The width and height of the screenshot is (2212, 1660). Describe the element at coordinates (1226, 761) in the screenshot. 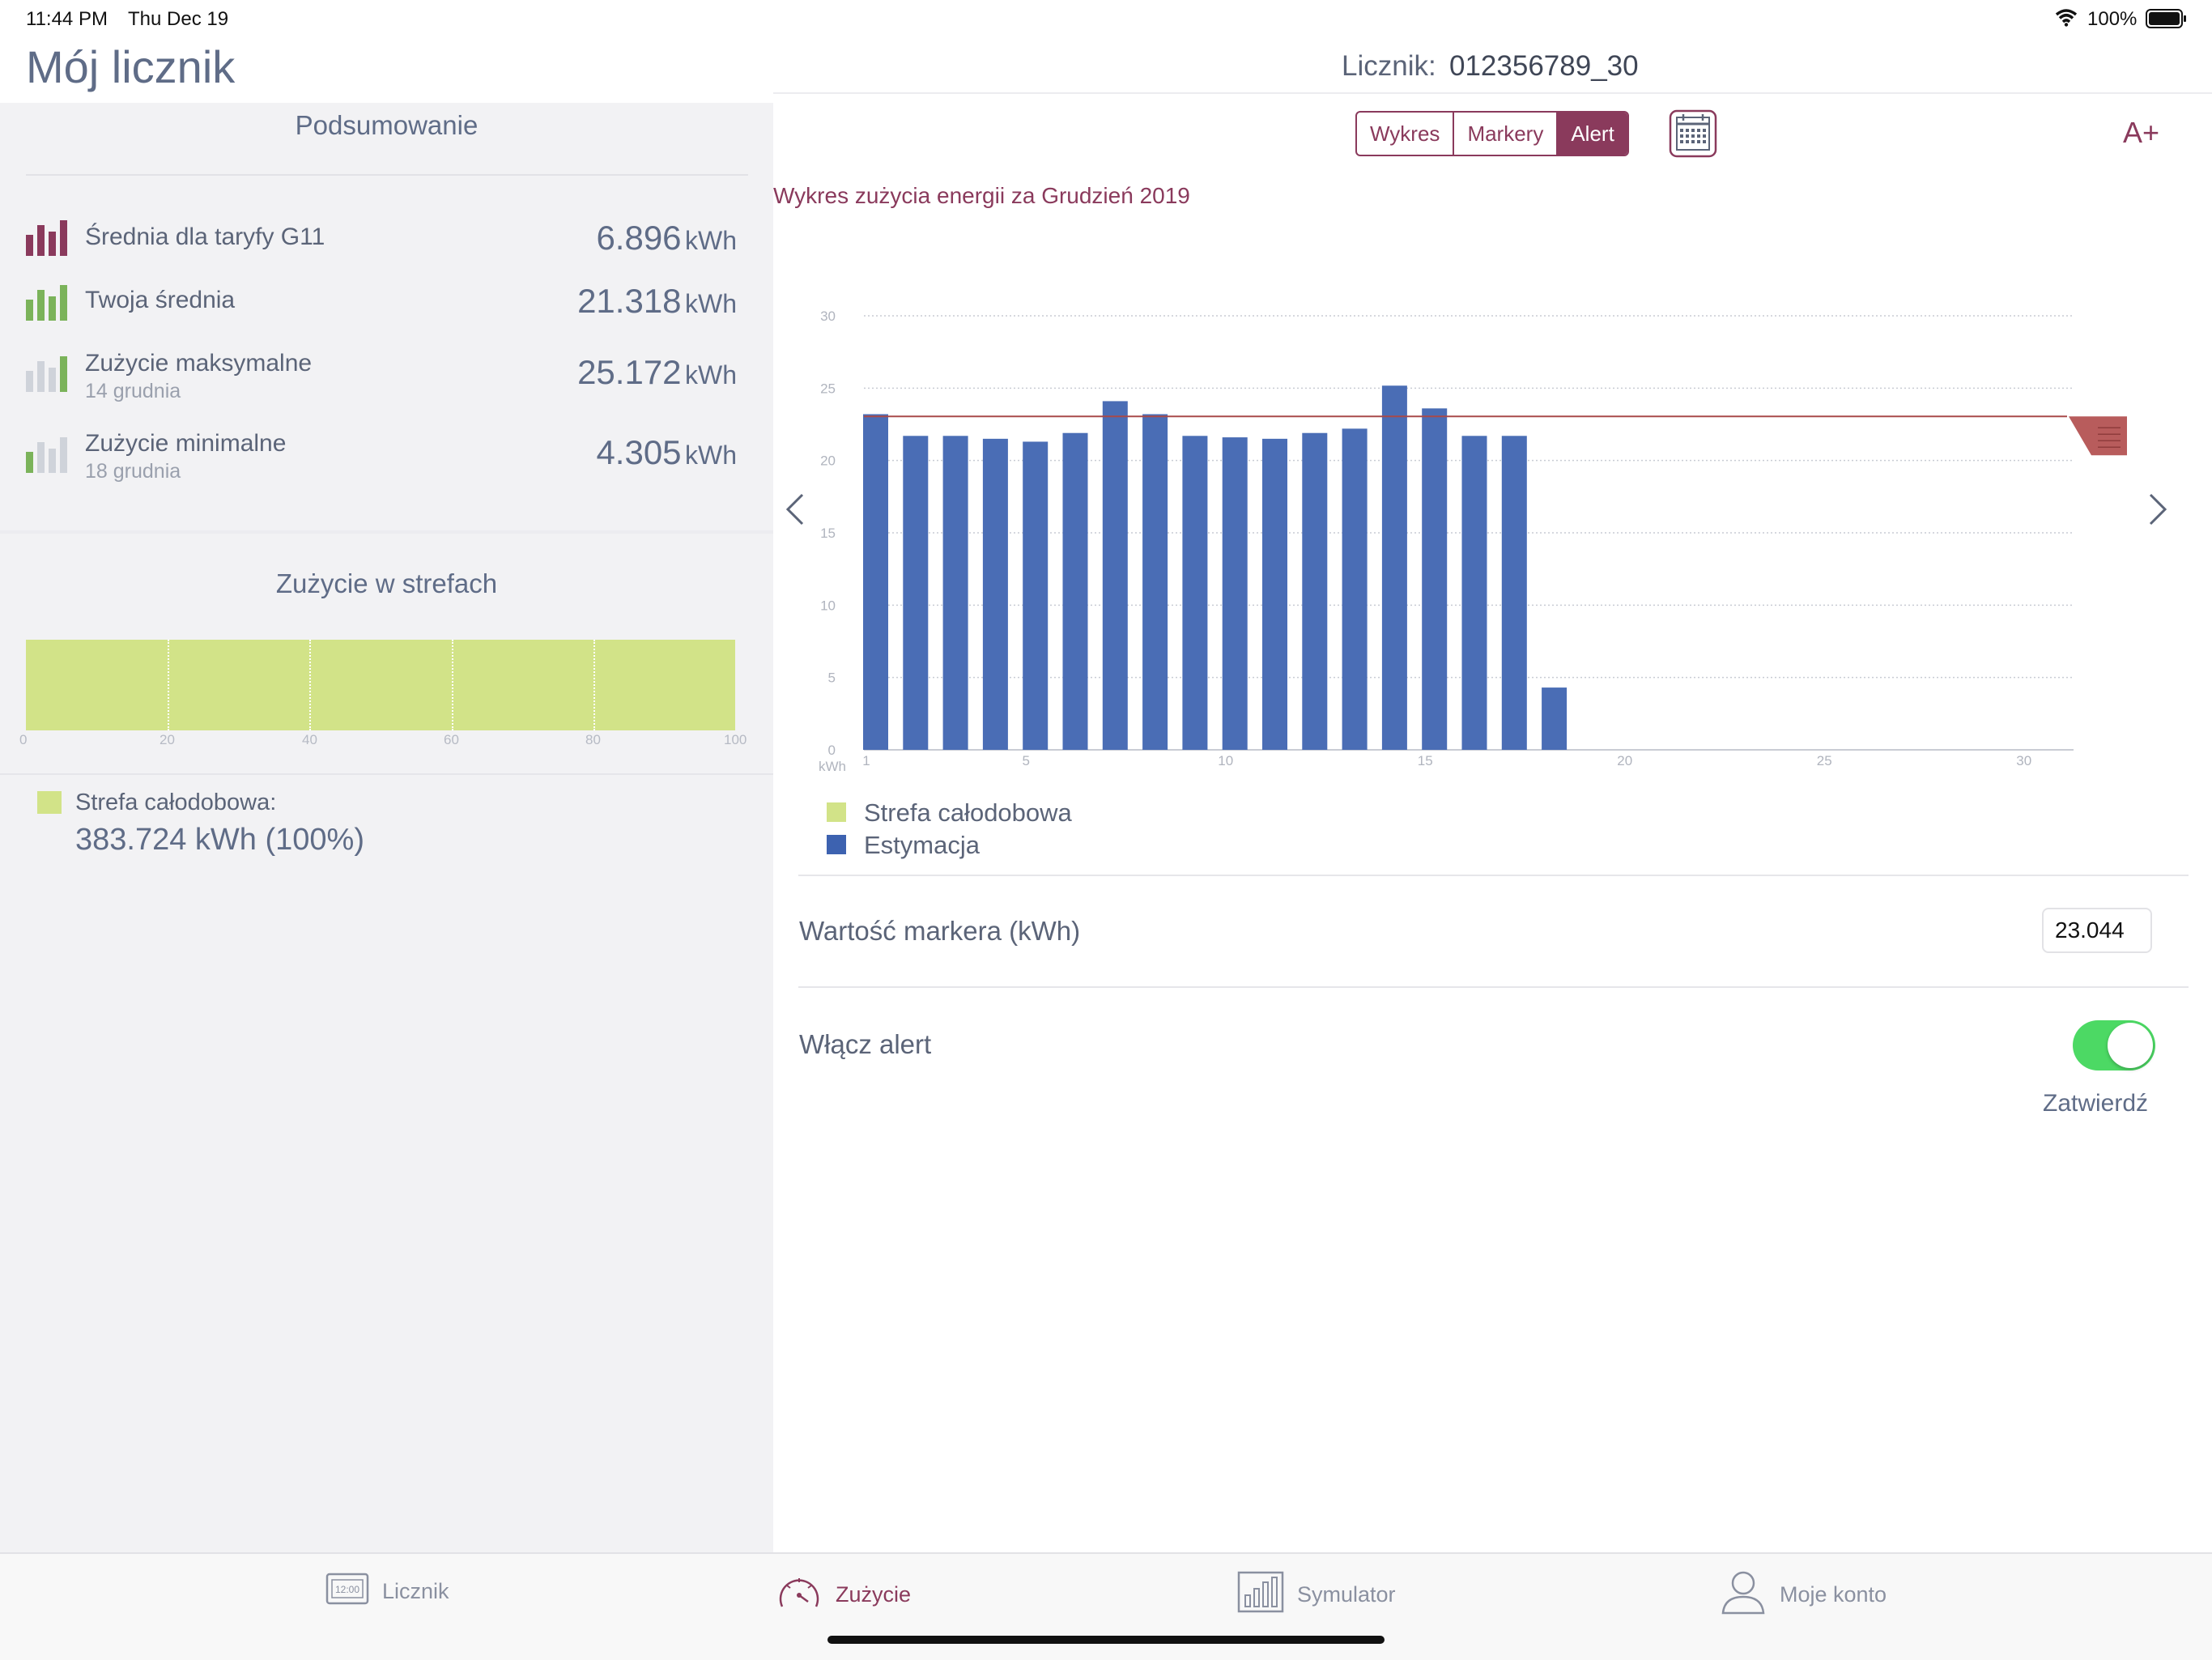

I see `x-tick-label: 10` at that location.